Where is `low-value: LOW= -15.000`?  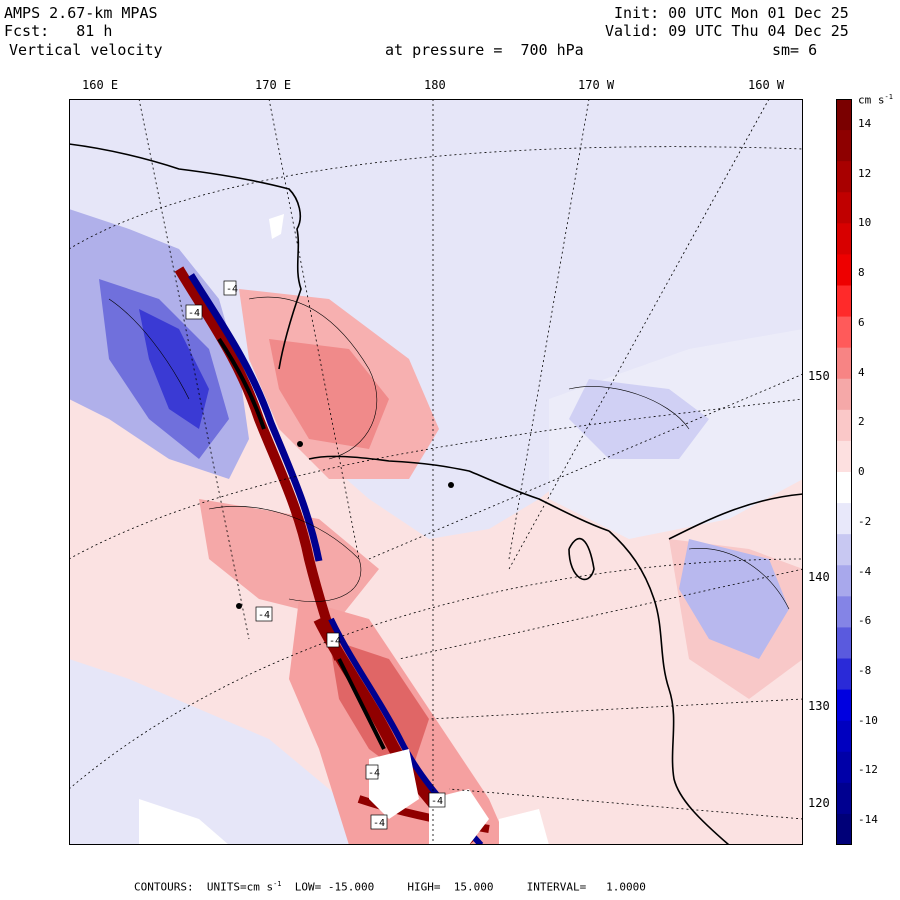 low-value: LOW= -15.000 is located at coordinates (334, 887).